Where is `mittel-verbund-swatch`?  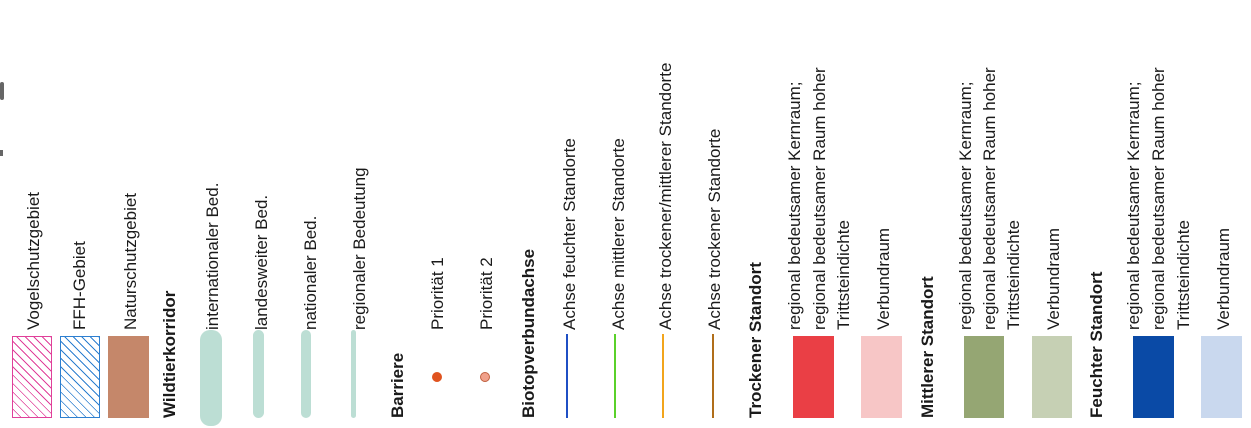 mittel-verbund-swatch is located at coordinates (1052, 377).